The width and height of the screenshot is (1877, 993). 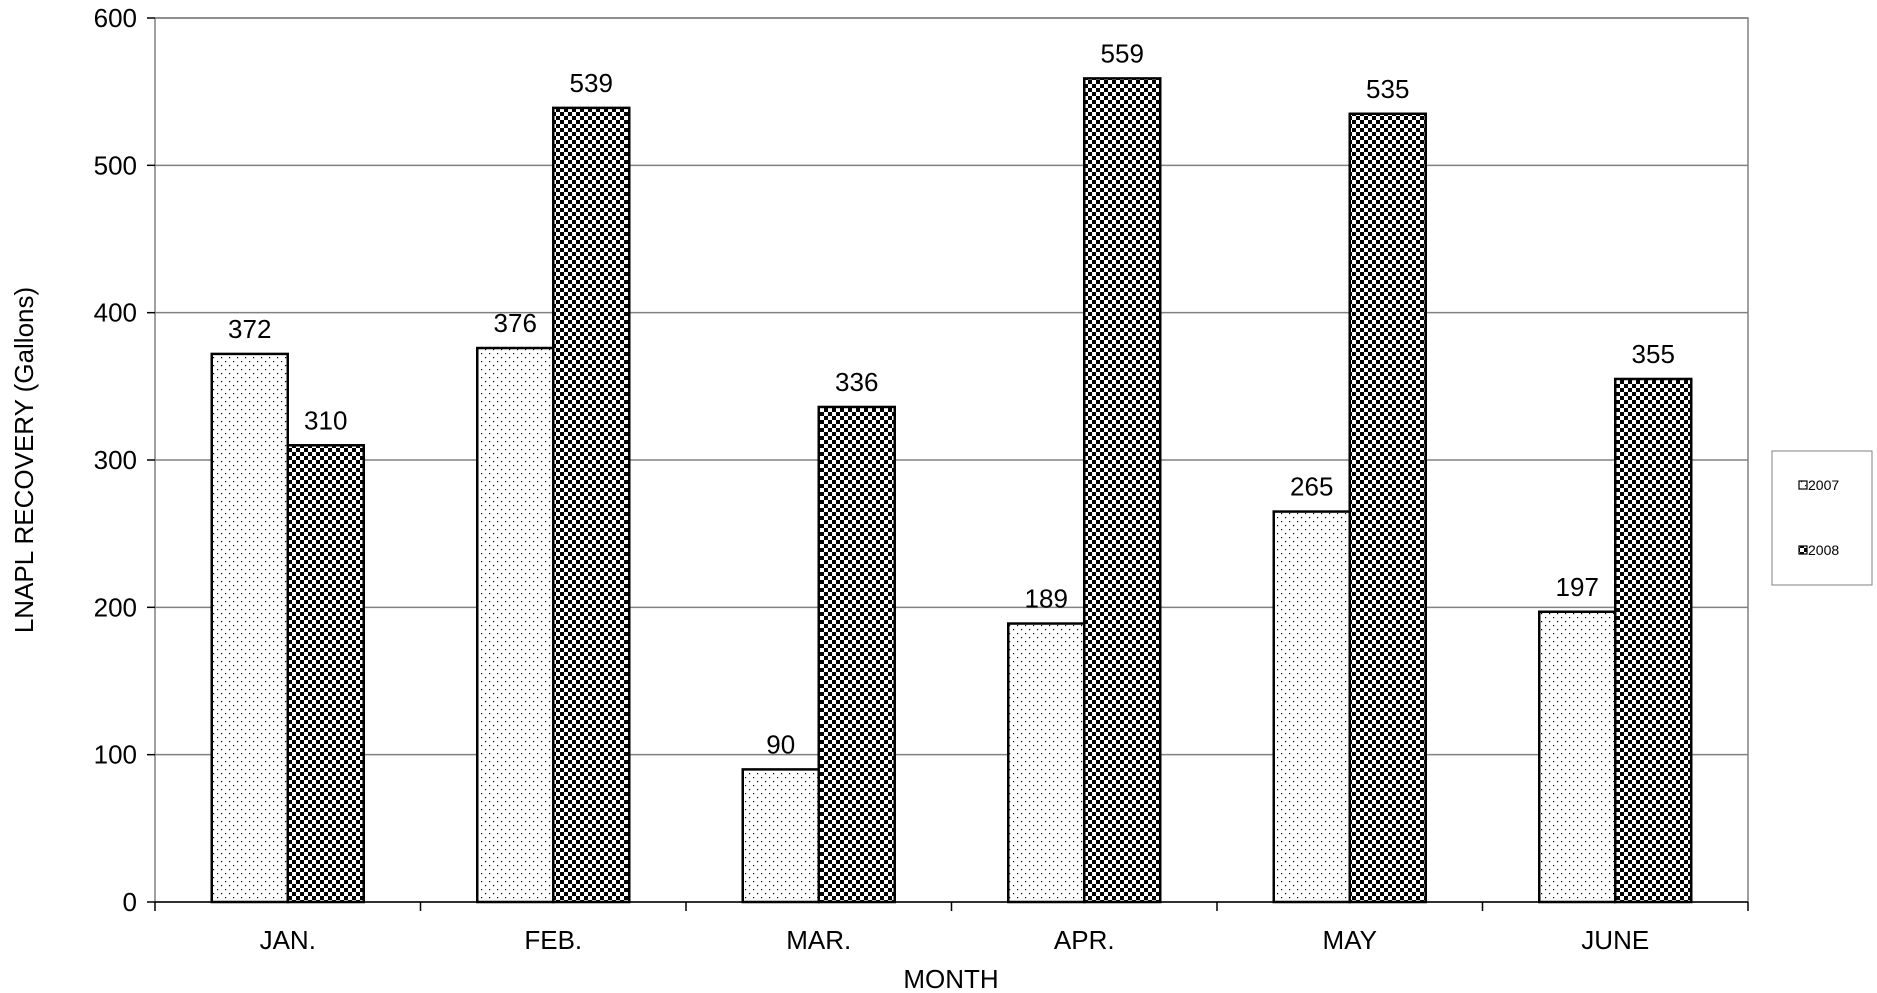 I want to click on data-label: 265, so click(x=1311, y=487).